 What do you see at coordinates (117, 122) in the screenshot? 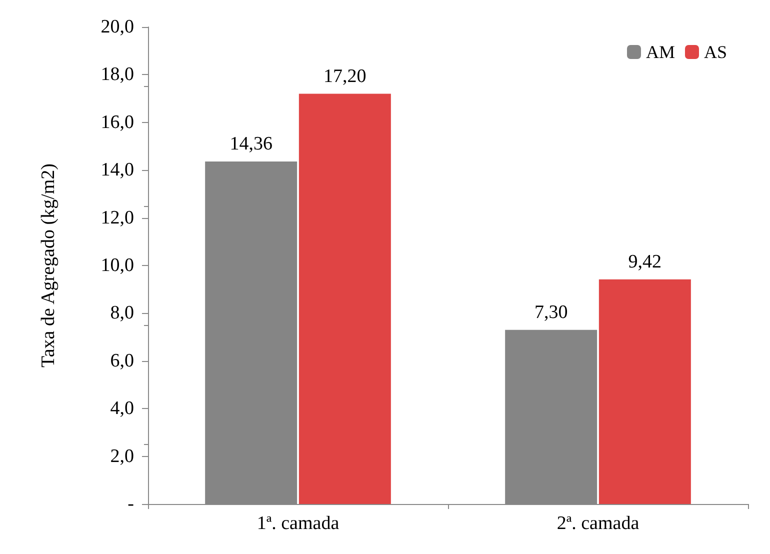
I see `y-tick-label: 16,0` at bounding box center [117, 122].